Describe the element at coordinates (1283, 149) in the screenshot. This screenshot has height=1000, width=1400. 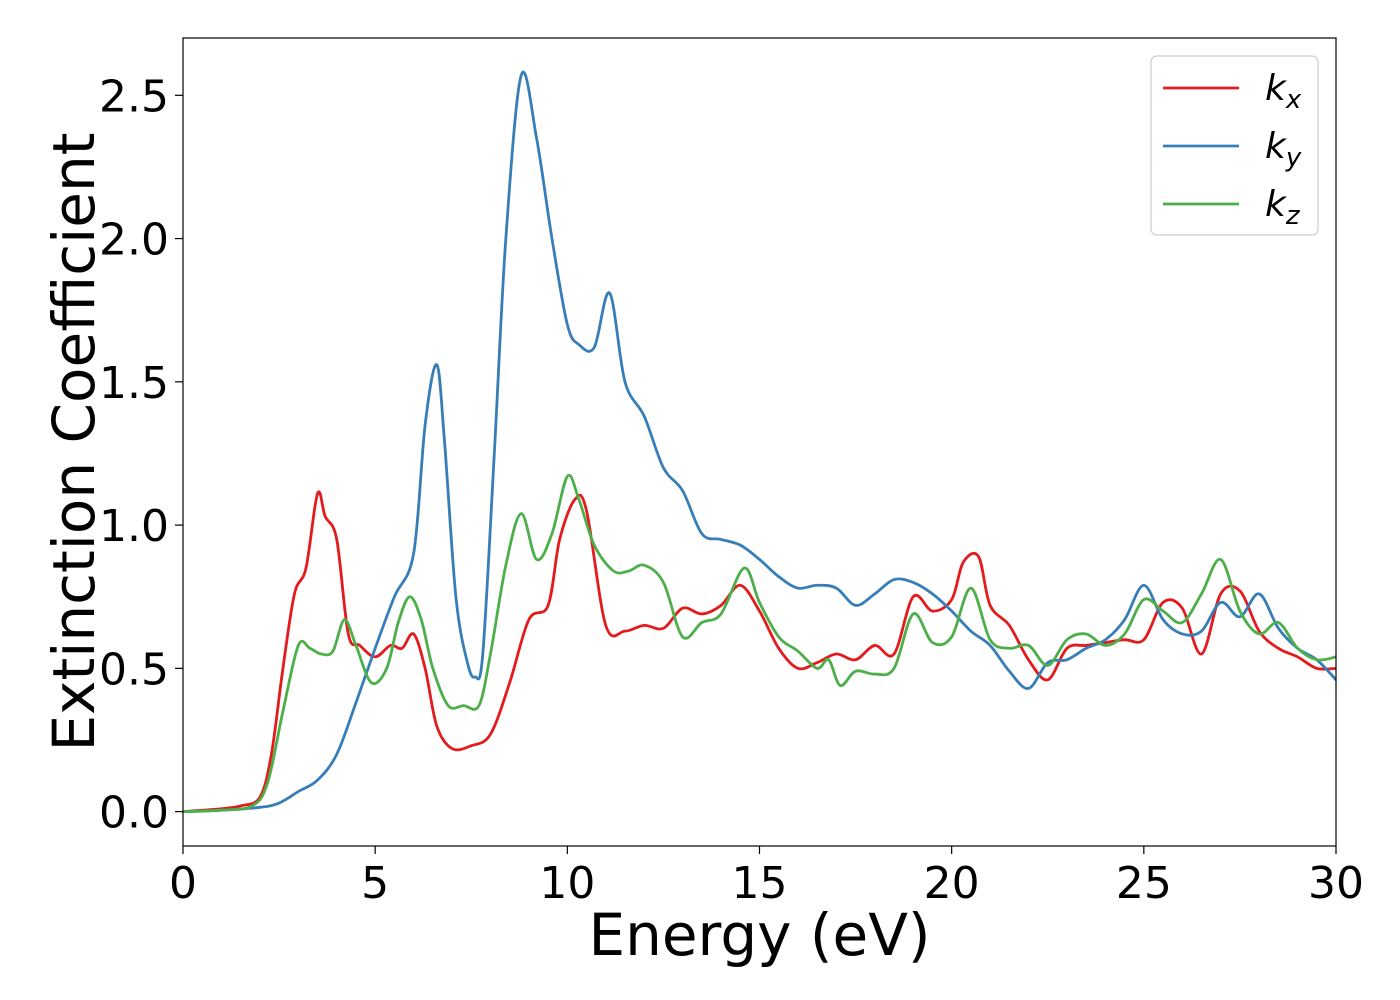
I see `legend-label-ky: ky` at that location.